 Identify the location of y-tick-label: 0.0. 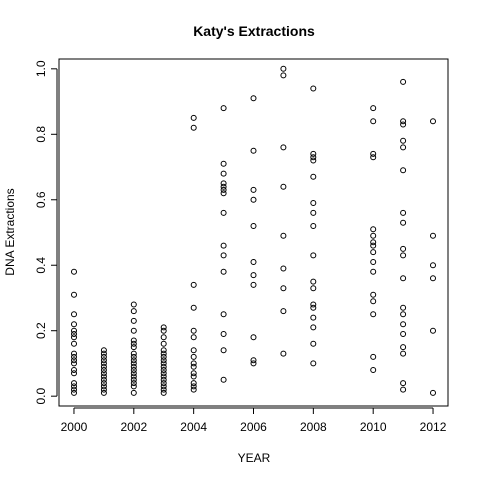
(41, 396).